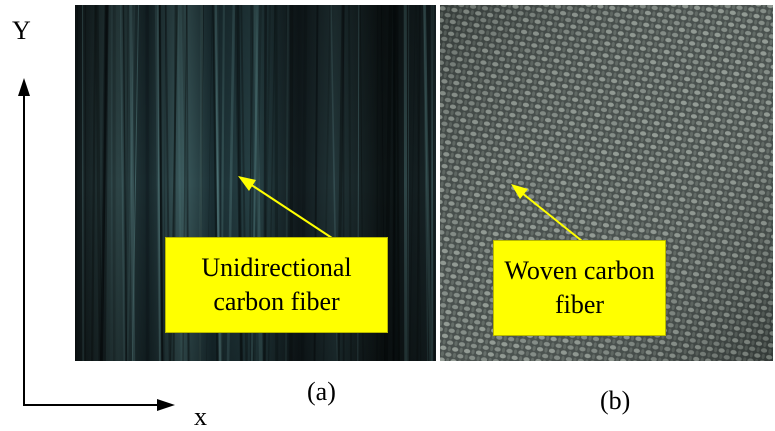 The width and height of the screenshot is (775, 431). I want to click on arrow-a-line, so click(291, 211).